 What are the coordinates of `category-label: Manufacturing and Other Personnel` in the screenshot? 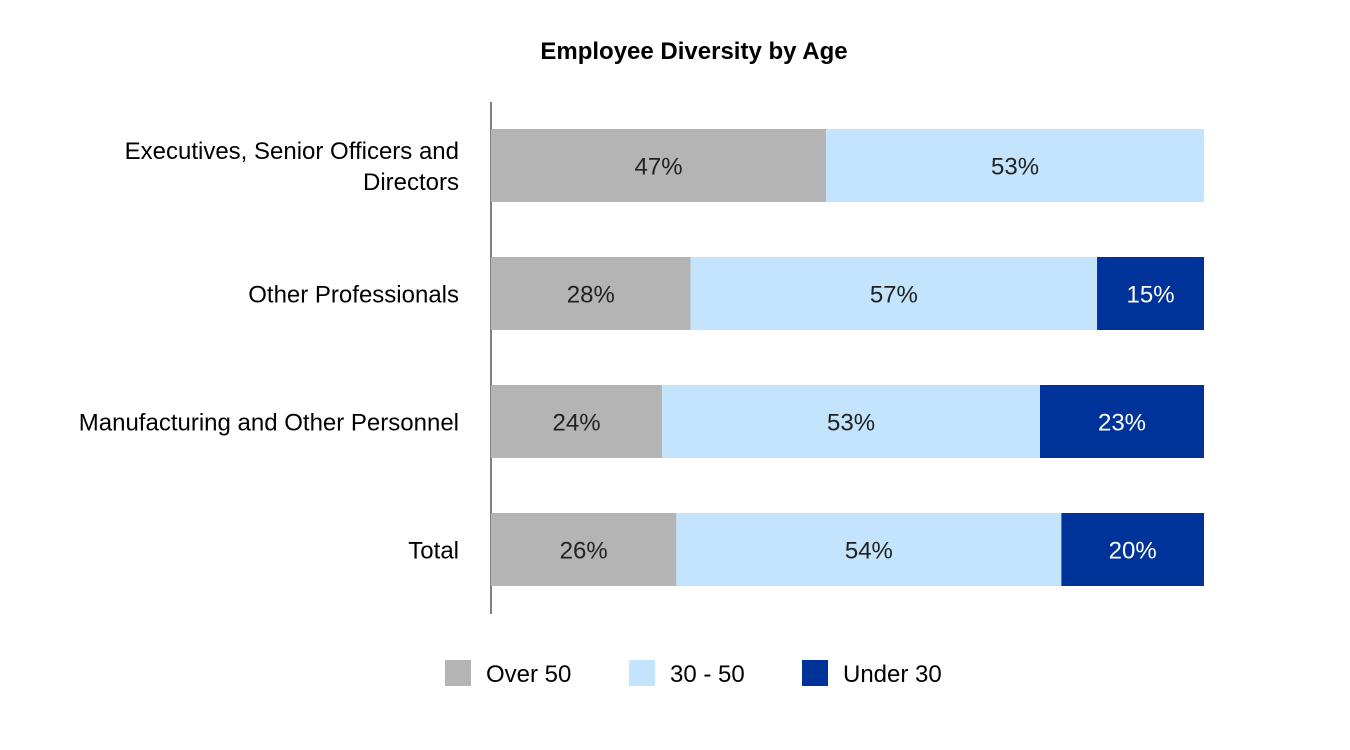 It's located at (269, 423).